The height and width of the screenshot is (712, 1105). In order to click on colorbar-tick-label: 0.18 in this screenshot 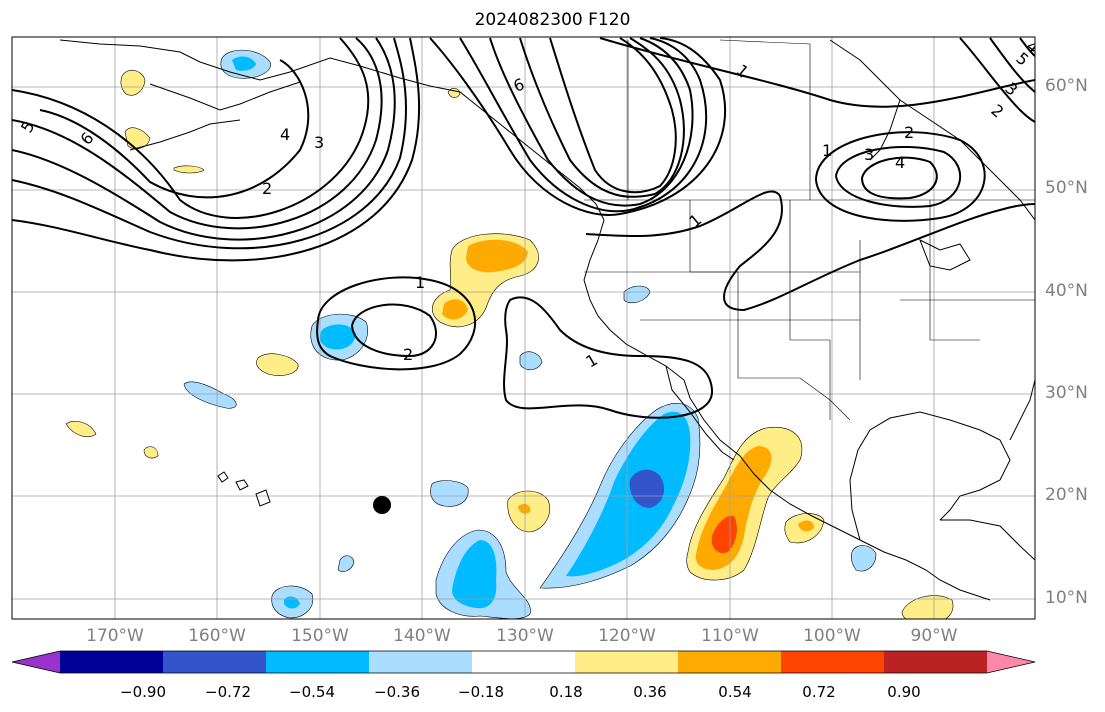, I will do `click(566, 692)`.